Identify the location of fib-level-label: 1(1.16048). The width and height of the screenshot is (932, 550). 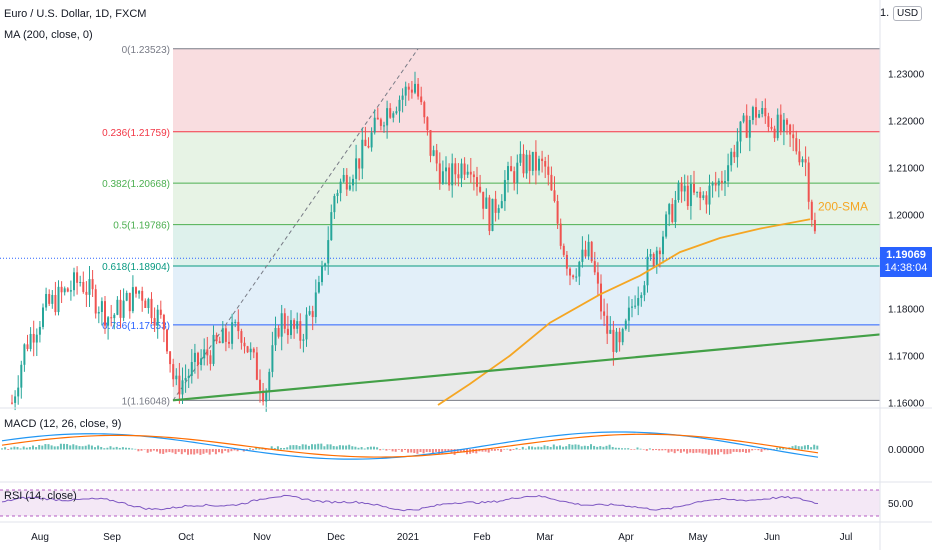
(146, 401).